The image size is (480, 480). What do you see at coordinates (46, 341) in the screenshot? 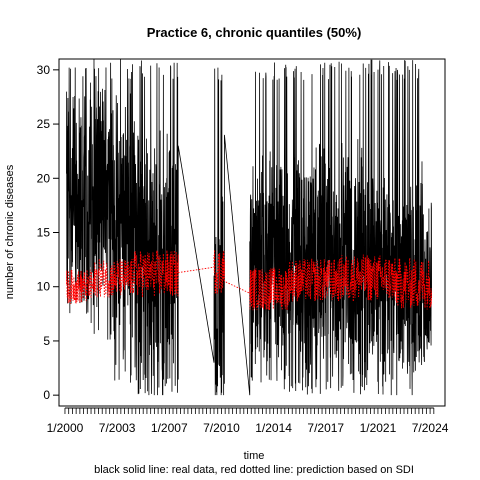
I see `y-tick-label: 5` at bounding box center [46, 341].